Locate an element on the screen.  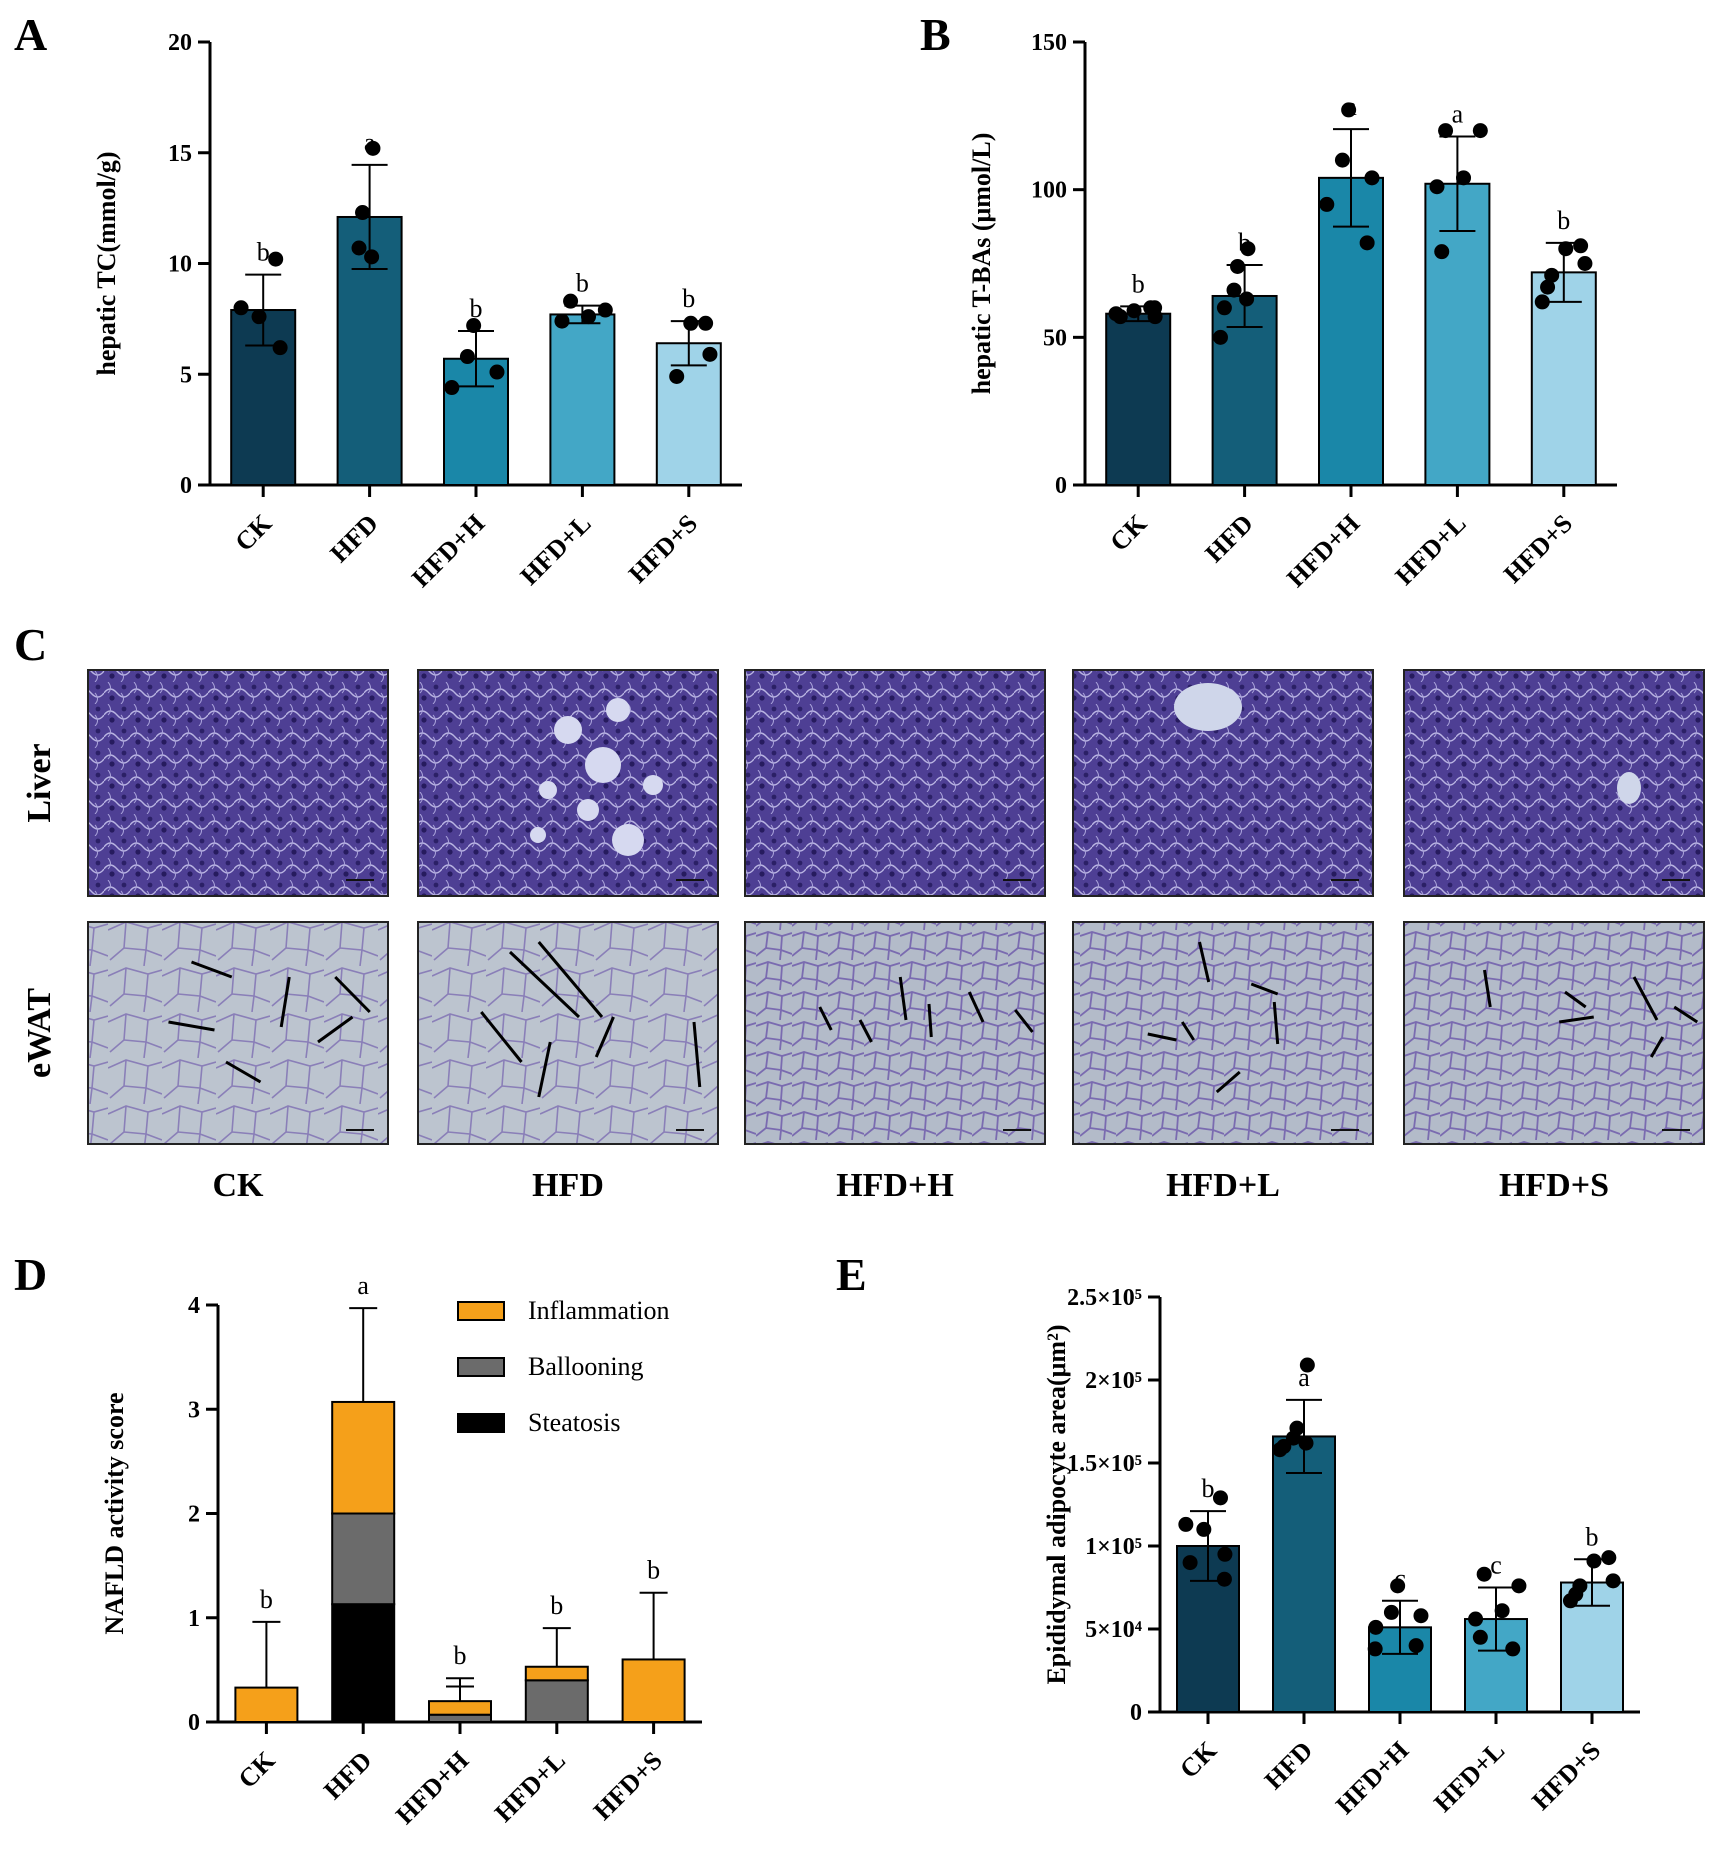
liver-image-hfd+s is located at coordinates (1554, 783).